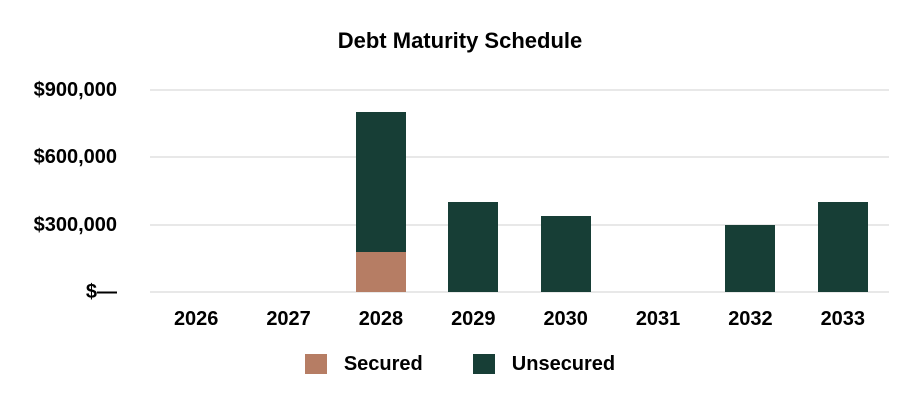 This screenshot has width=920, height=402. Describe the element at coordinates (196, 319) in the screenshot. I see `x-axis-label-2026: 2026` at that location.